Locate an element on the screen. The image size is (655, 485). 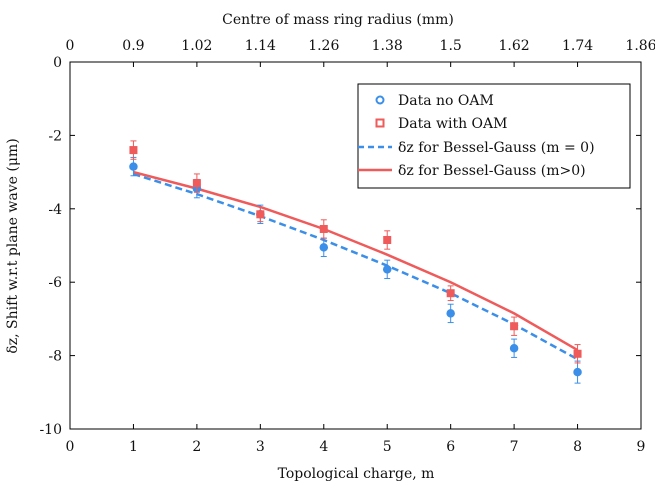
top-x-tick-label: 1.74 is located at coordinates (577, 46).